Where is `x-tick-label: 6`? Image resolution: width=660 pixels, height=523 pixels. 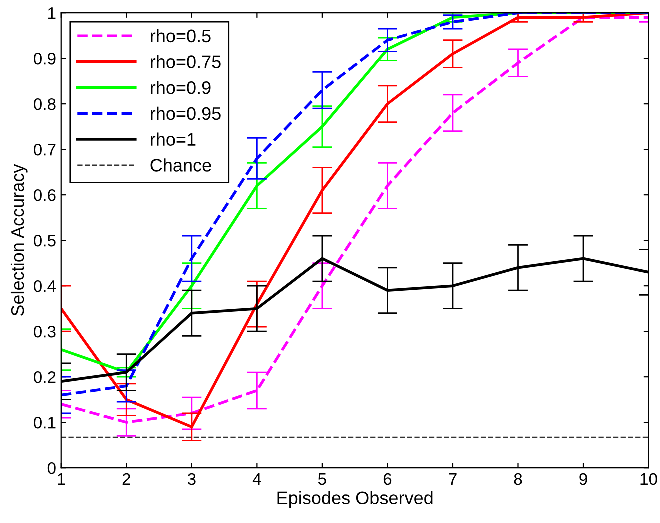
x-tick-label: 6 is located at coordinates (388, 479).